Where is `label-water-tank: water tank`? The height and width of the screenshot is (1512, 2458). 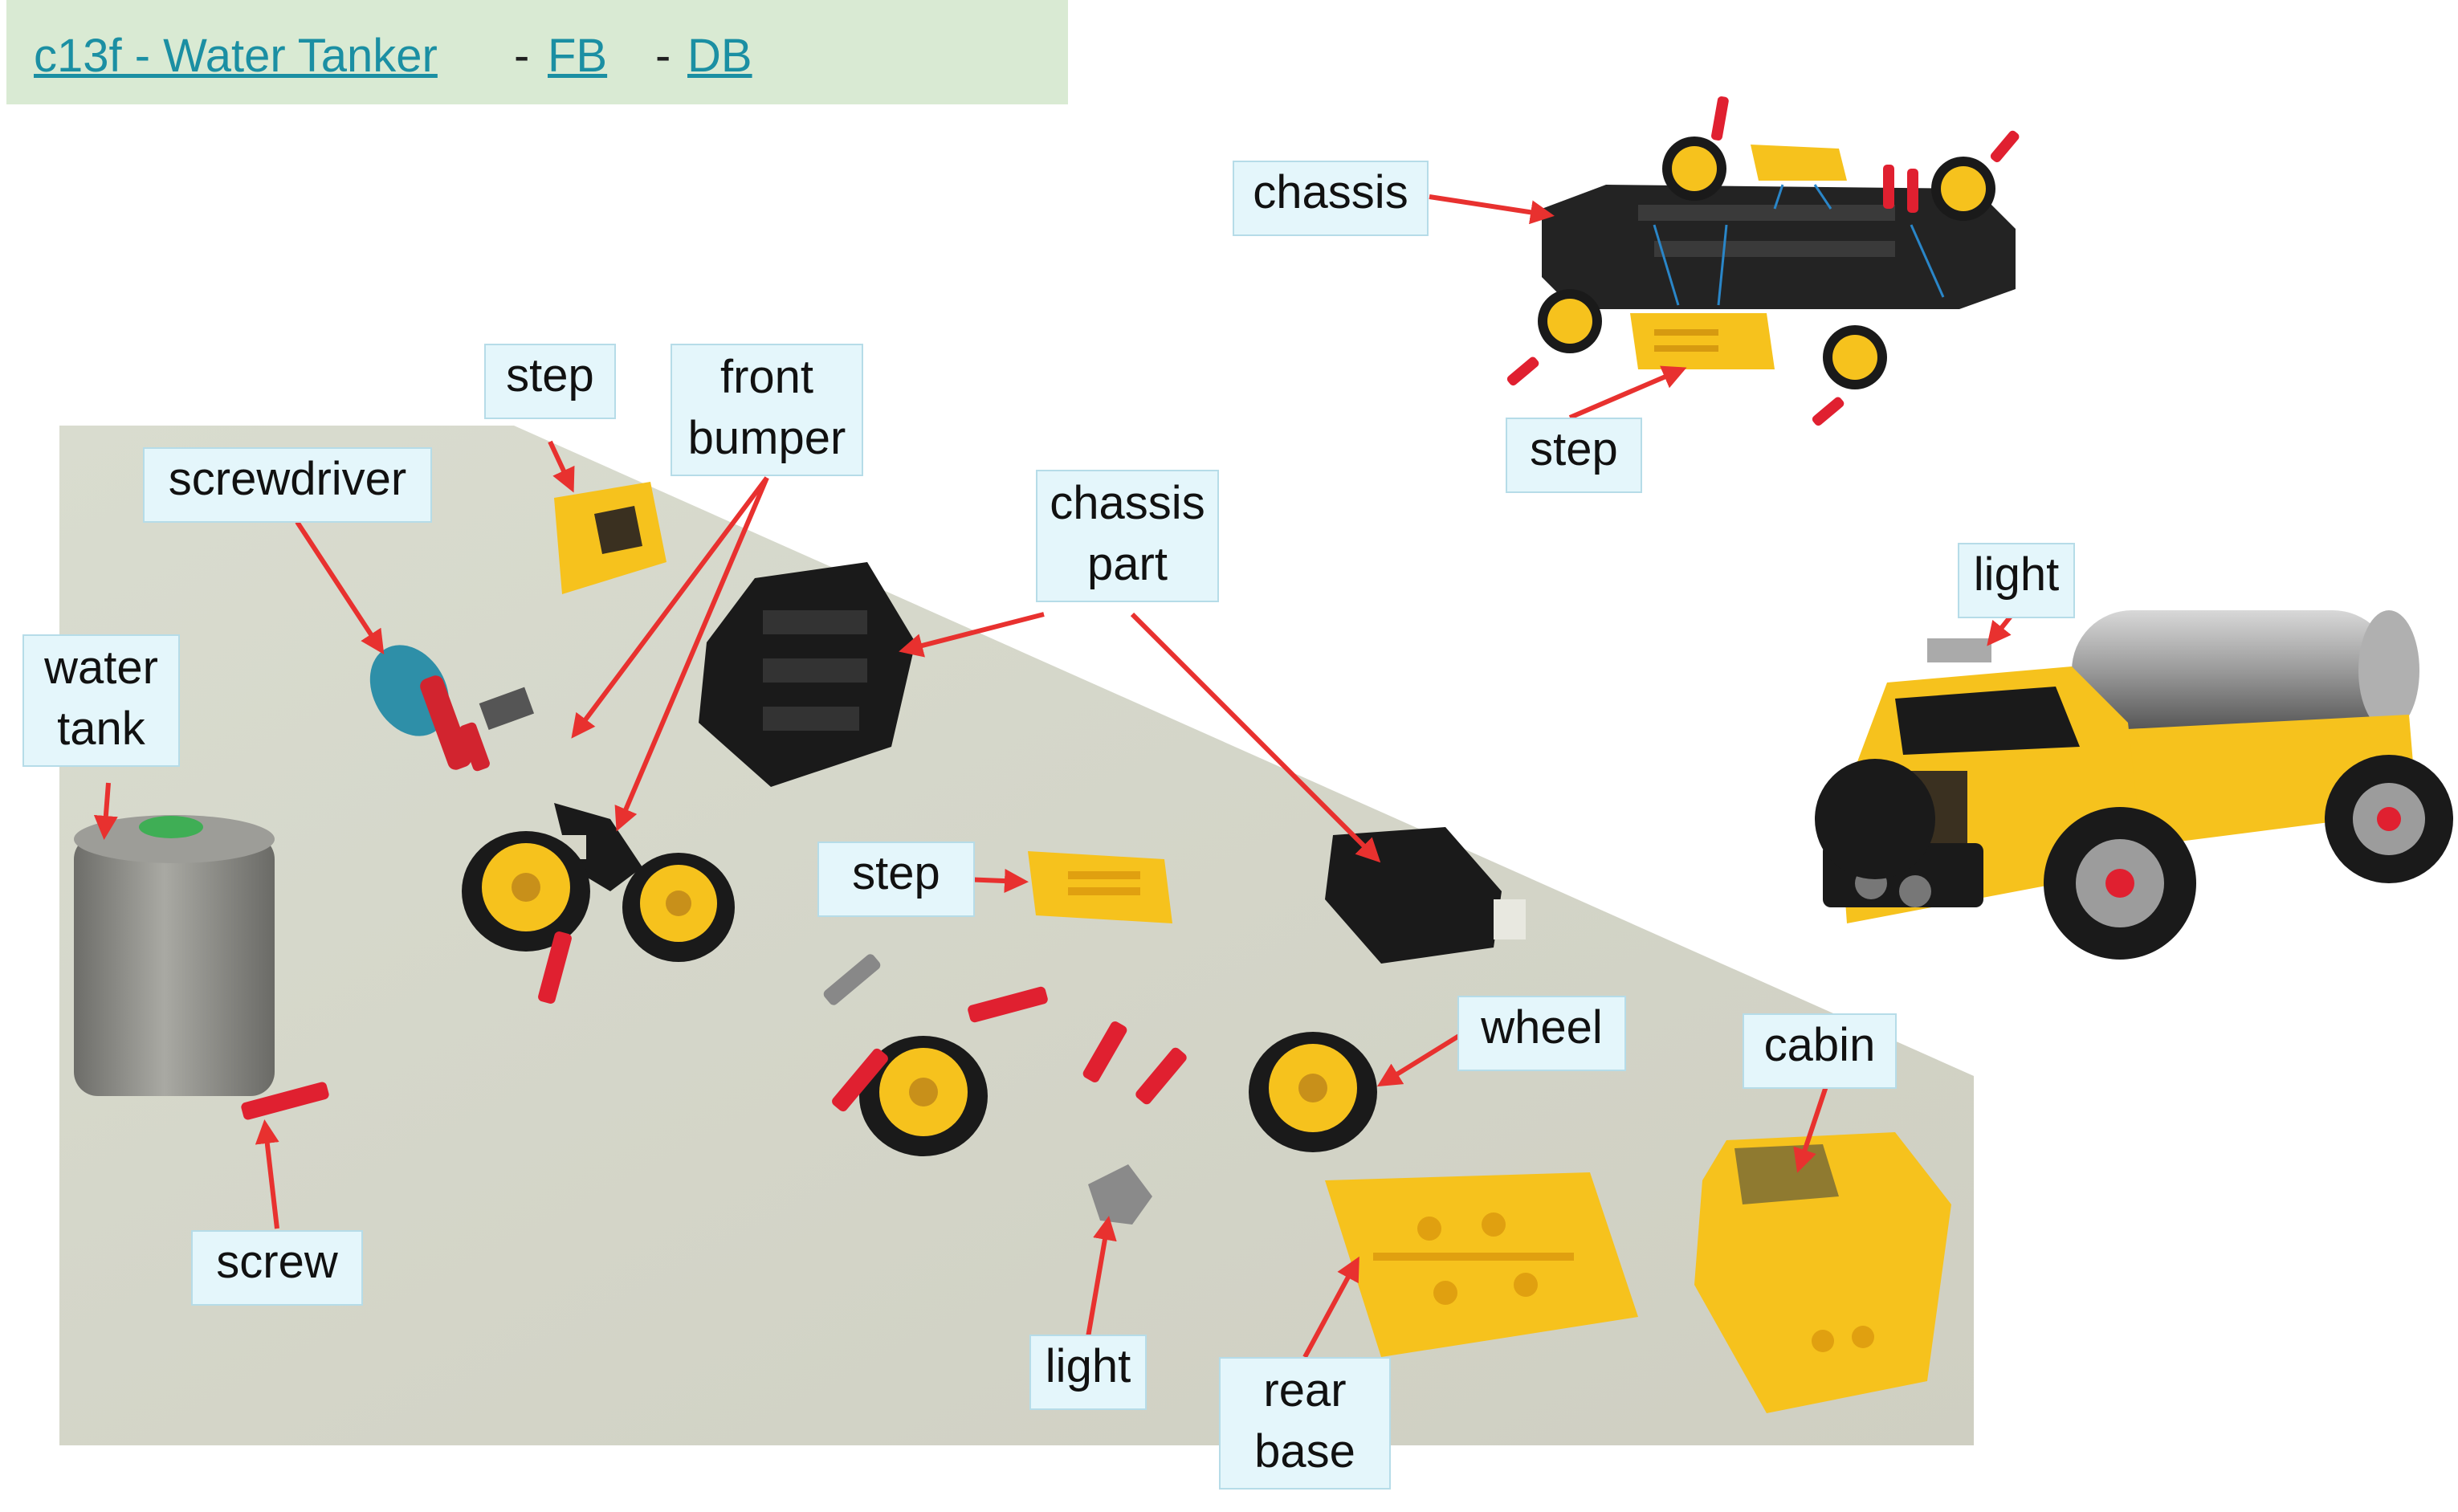
label-water-tank: water tank is located at coordinates (101, 700).